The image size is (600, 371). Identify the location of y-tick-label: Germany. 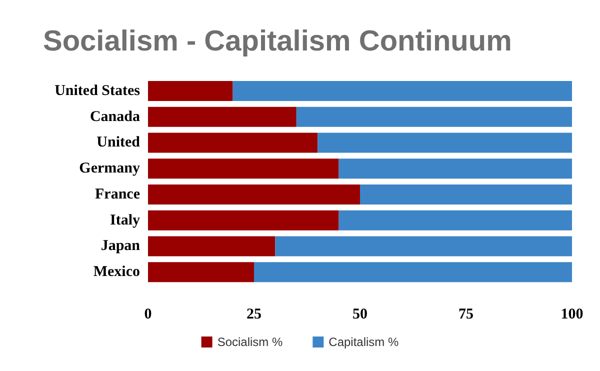
(109, 168).